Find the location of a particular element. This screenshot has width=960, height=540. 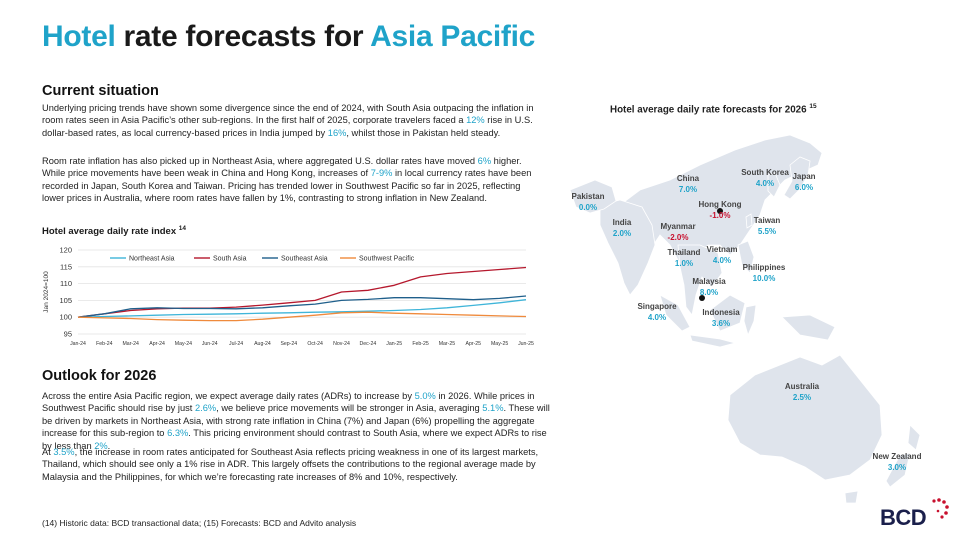

map-label-vietnam: Vietnam 4.0% is located at coordinates (722, 255).